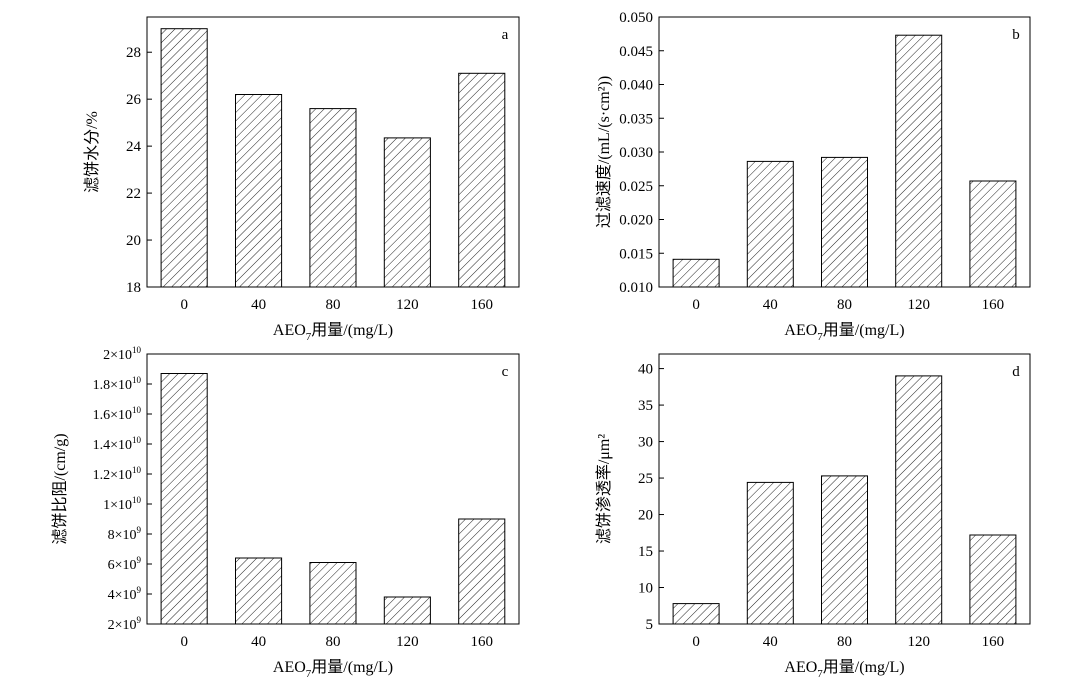 The height and width of the screenshot is (688, 1082). I want to click on panel-letter: d, so click(1016, 372).